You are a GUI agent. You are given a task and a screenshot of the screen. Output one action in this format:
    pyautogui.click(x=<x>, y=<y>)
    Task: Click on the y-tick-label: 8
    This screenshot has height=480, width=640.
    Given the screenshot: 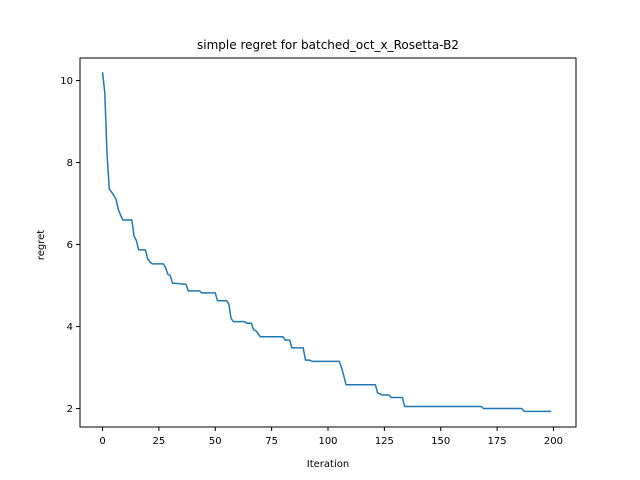 What is the action you would take?
    pyautogui.click(x=70, y=163)
    